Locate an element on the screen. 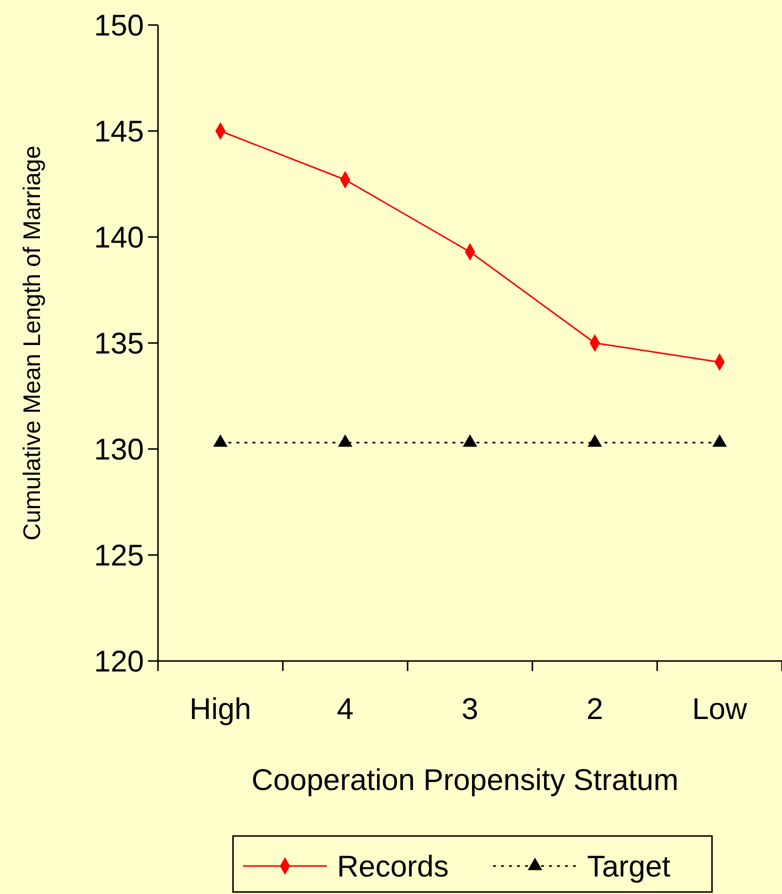  legend-label: Target is located at coordinates (629, 867).